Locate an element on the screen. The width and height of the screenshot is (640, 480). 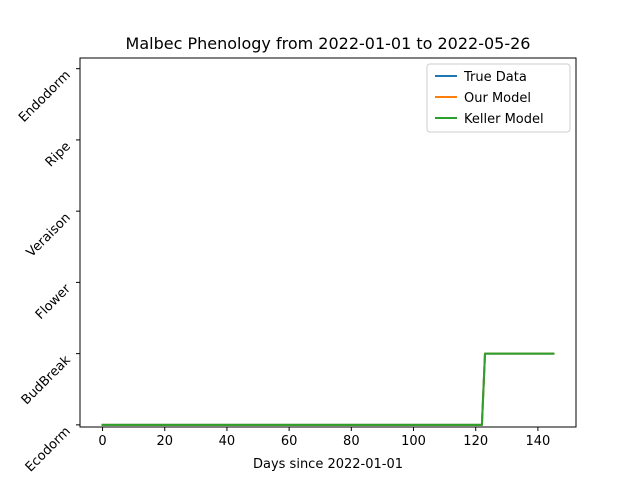
x-tick-label: 80 is located at coordinates (351, 441).